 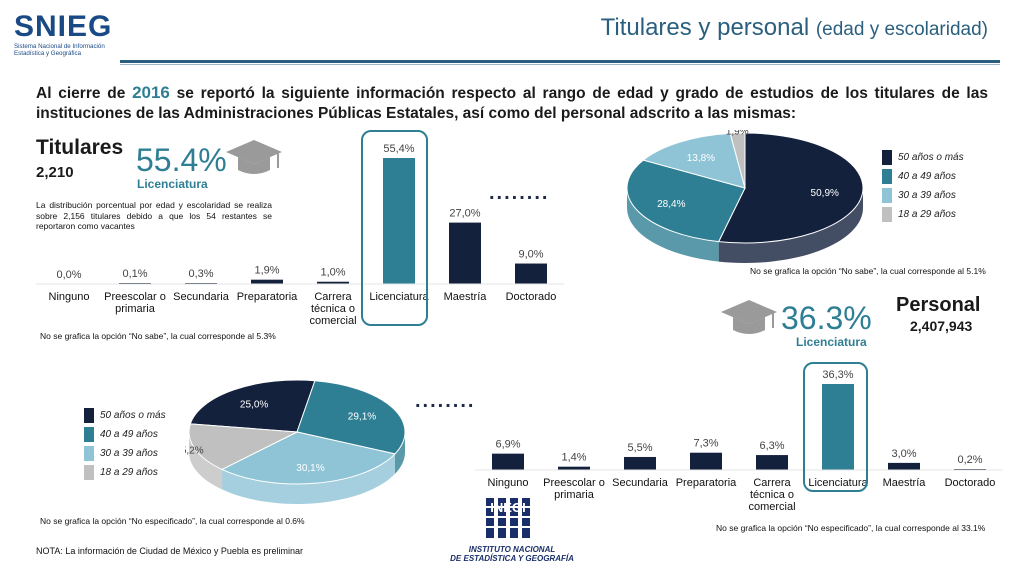 What do you see at coordinates (55, 172) in the screenshot?
I see `titulares-count: 2,210` at bounding box center [55, 172].